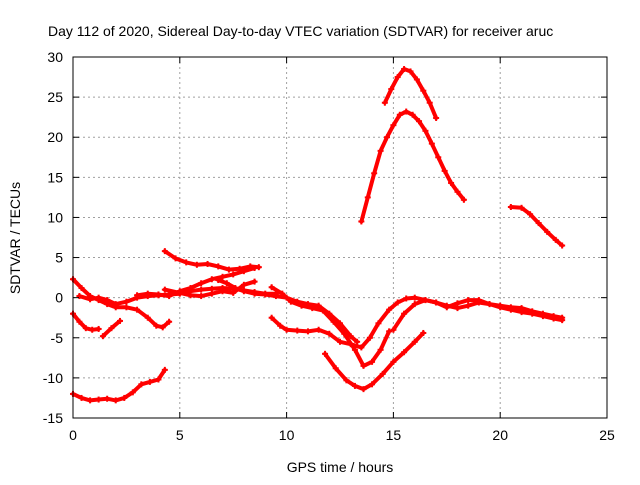  Describe the element at coordinates (57, 338) in the screenshot. I see `y-tick-label: -5` at that location.